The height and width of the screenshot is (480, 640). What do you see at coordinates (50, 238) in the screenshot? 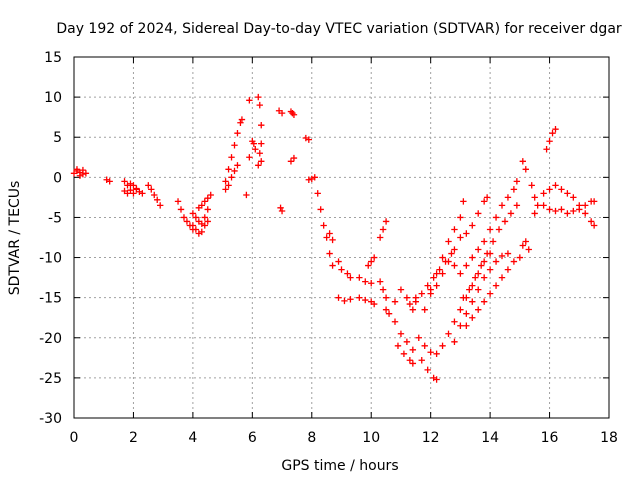
I see `y-axis-tick-labels: 15 10 5 0 -5 -10 -15 -20 -25 -30` at bounding box center [50, 238].